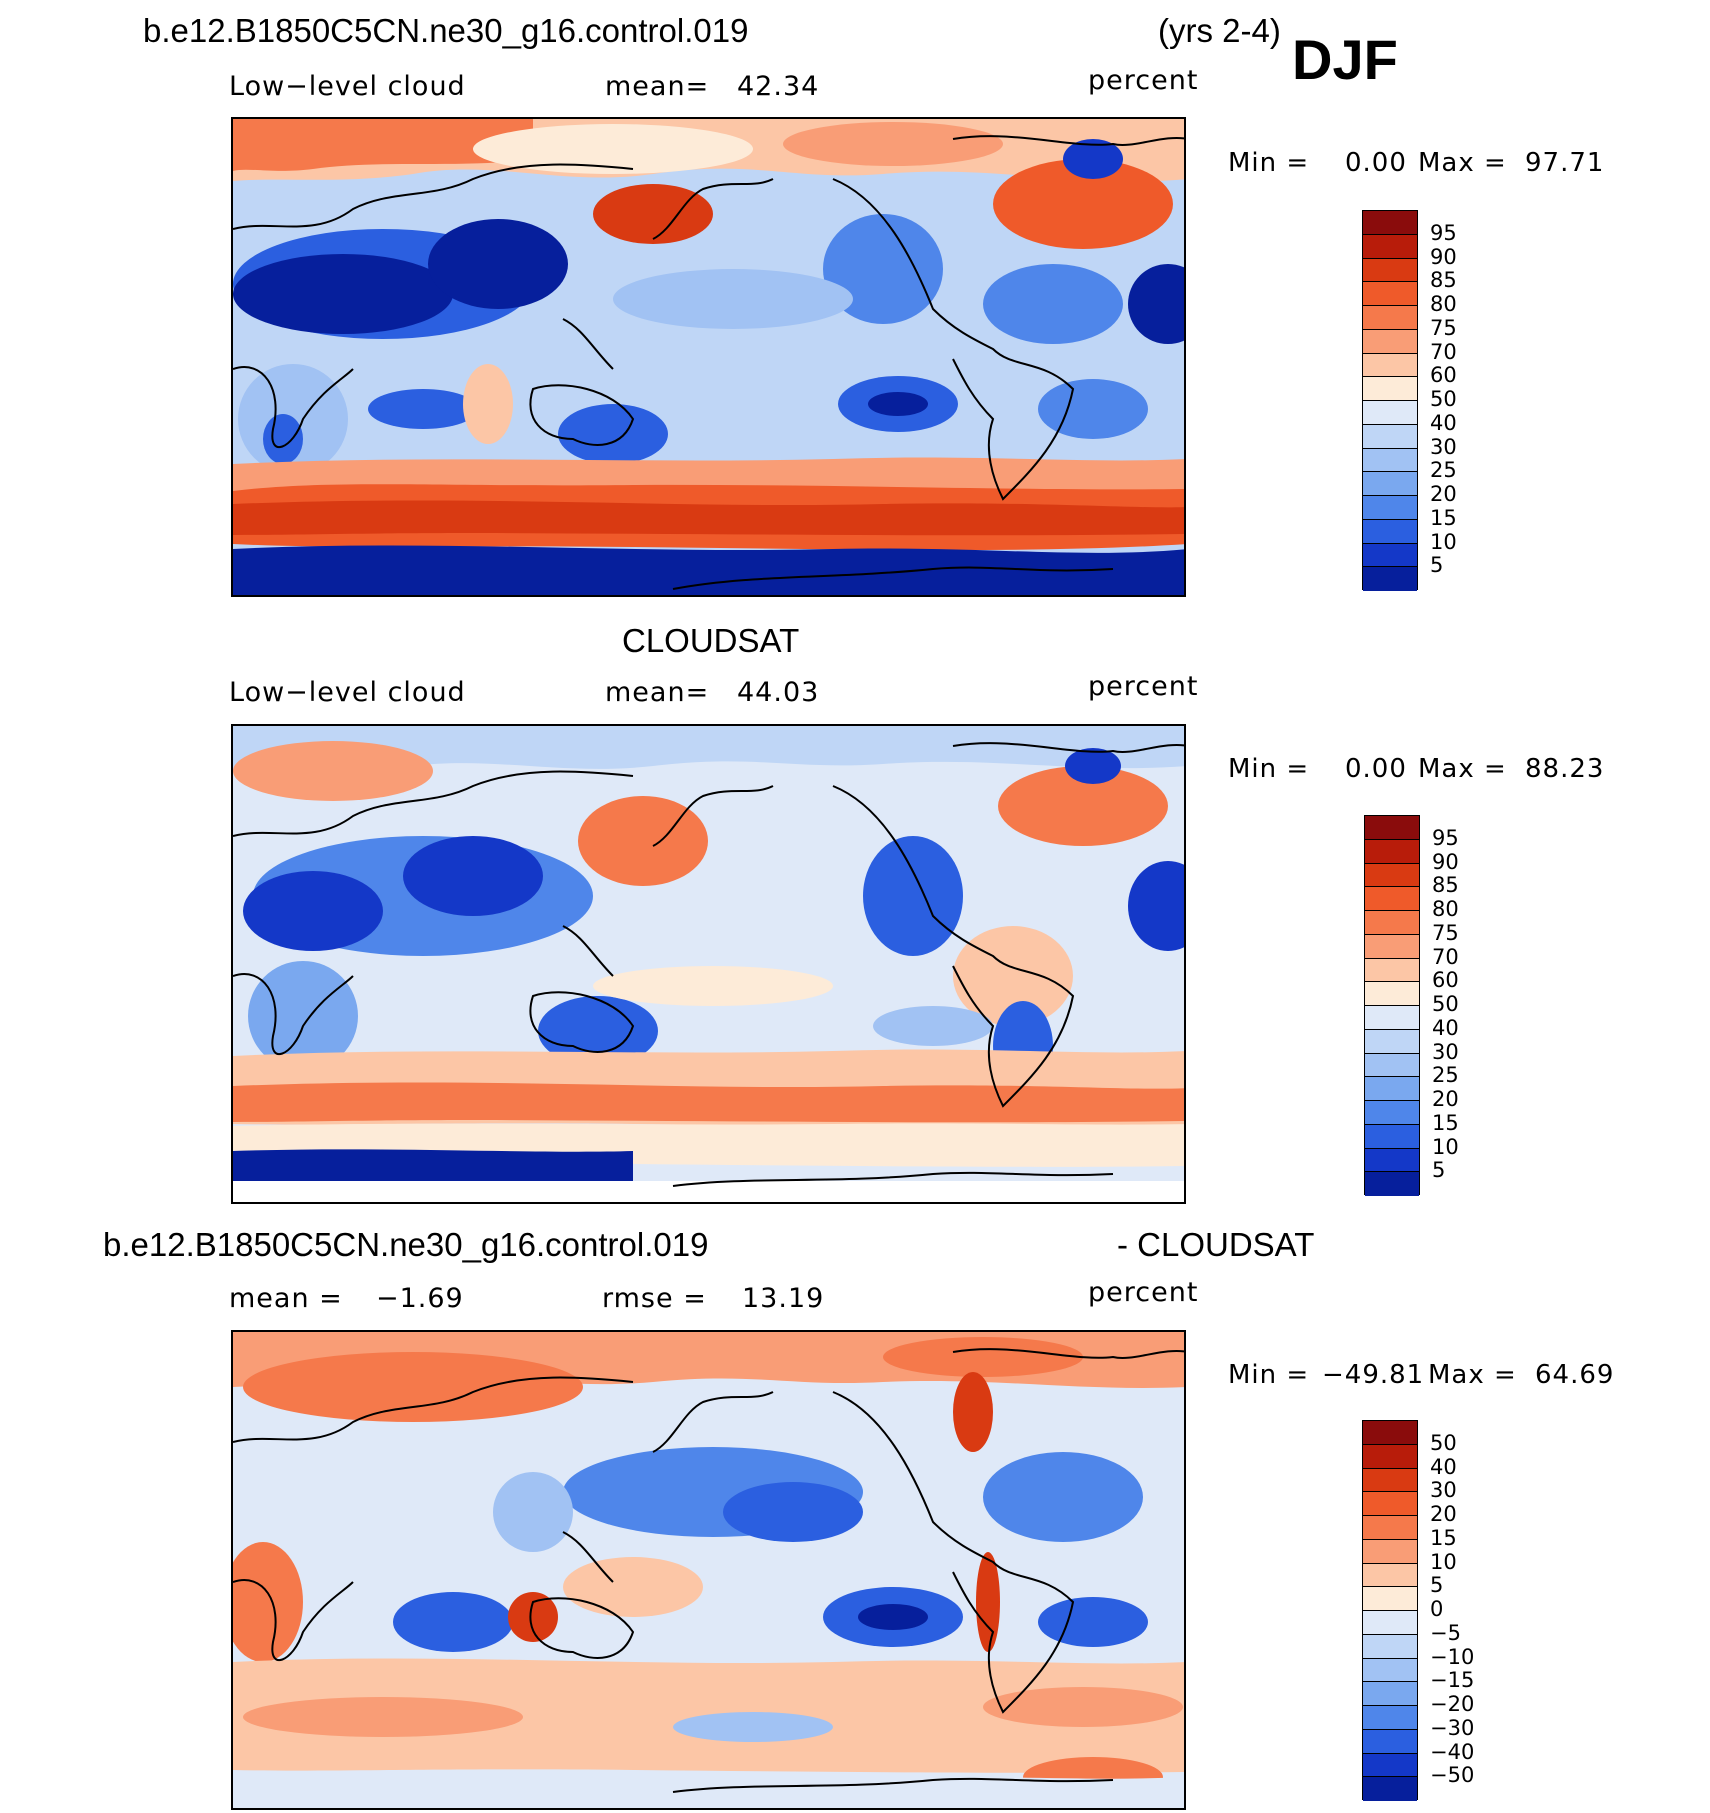  What do you see at coordinates (657, 86) in the screenshot?
I see `panel1-mean-label: mean=` at bounding box center [657, 86].